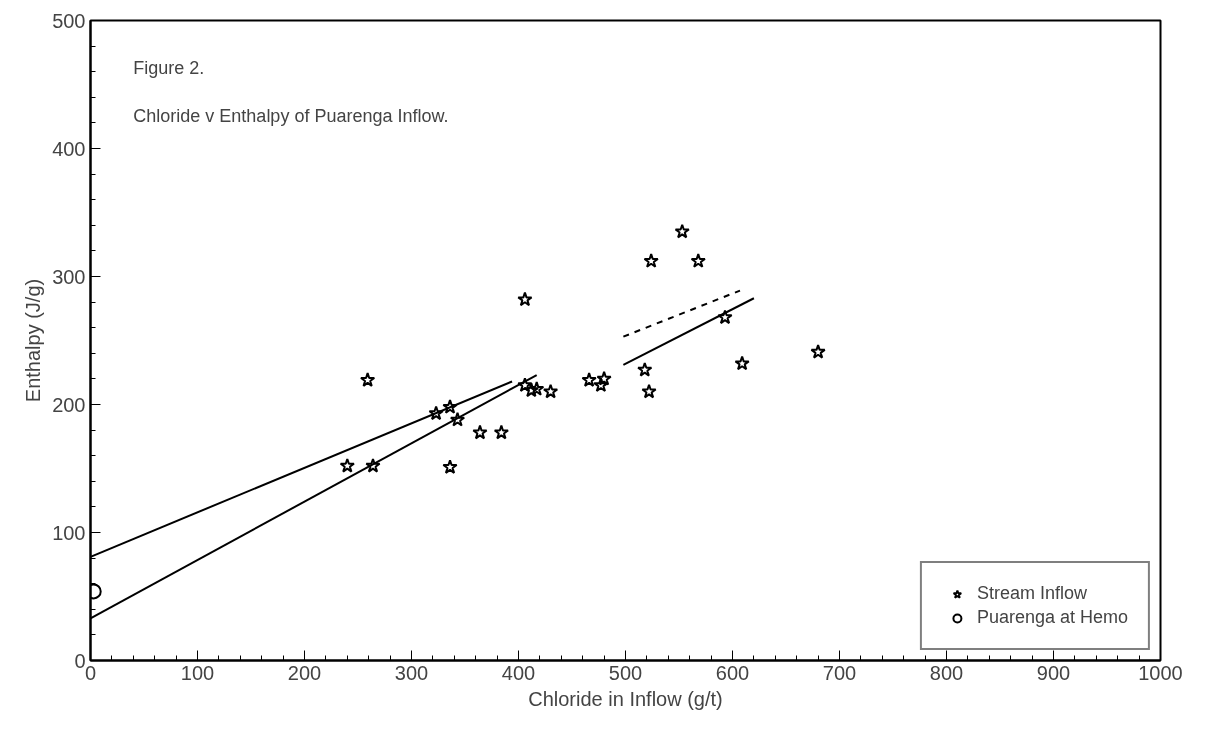  What do you see at coordinates (169, 68) in the screenshot?
I see `text: Figure 2.` at bounding box center [169, 68].